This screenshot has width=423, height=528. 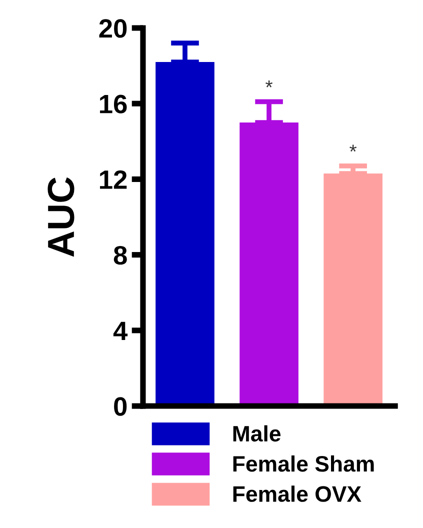 I want to click on y-tick-label: 4, so click(x=120, y=331).